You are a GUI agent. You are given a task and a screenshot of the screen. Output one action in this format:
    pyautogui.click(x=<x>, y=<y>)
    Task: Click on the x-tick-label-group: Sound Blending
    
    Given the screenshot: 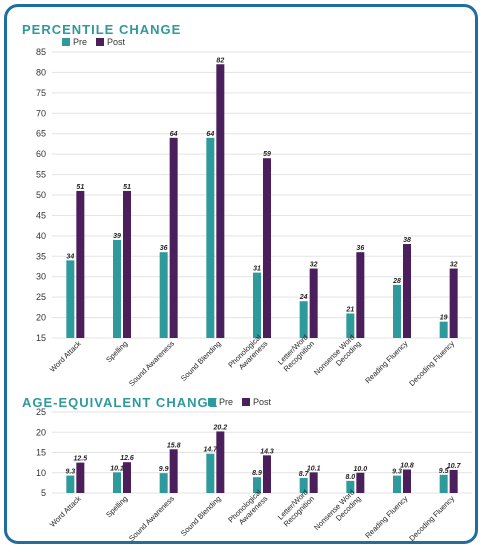 What is the action you would take?
    pyautogui.click(x=201, y=516)
    